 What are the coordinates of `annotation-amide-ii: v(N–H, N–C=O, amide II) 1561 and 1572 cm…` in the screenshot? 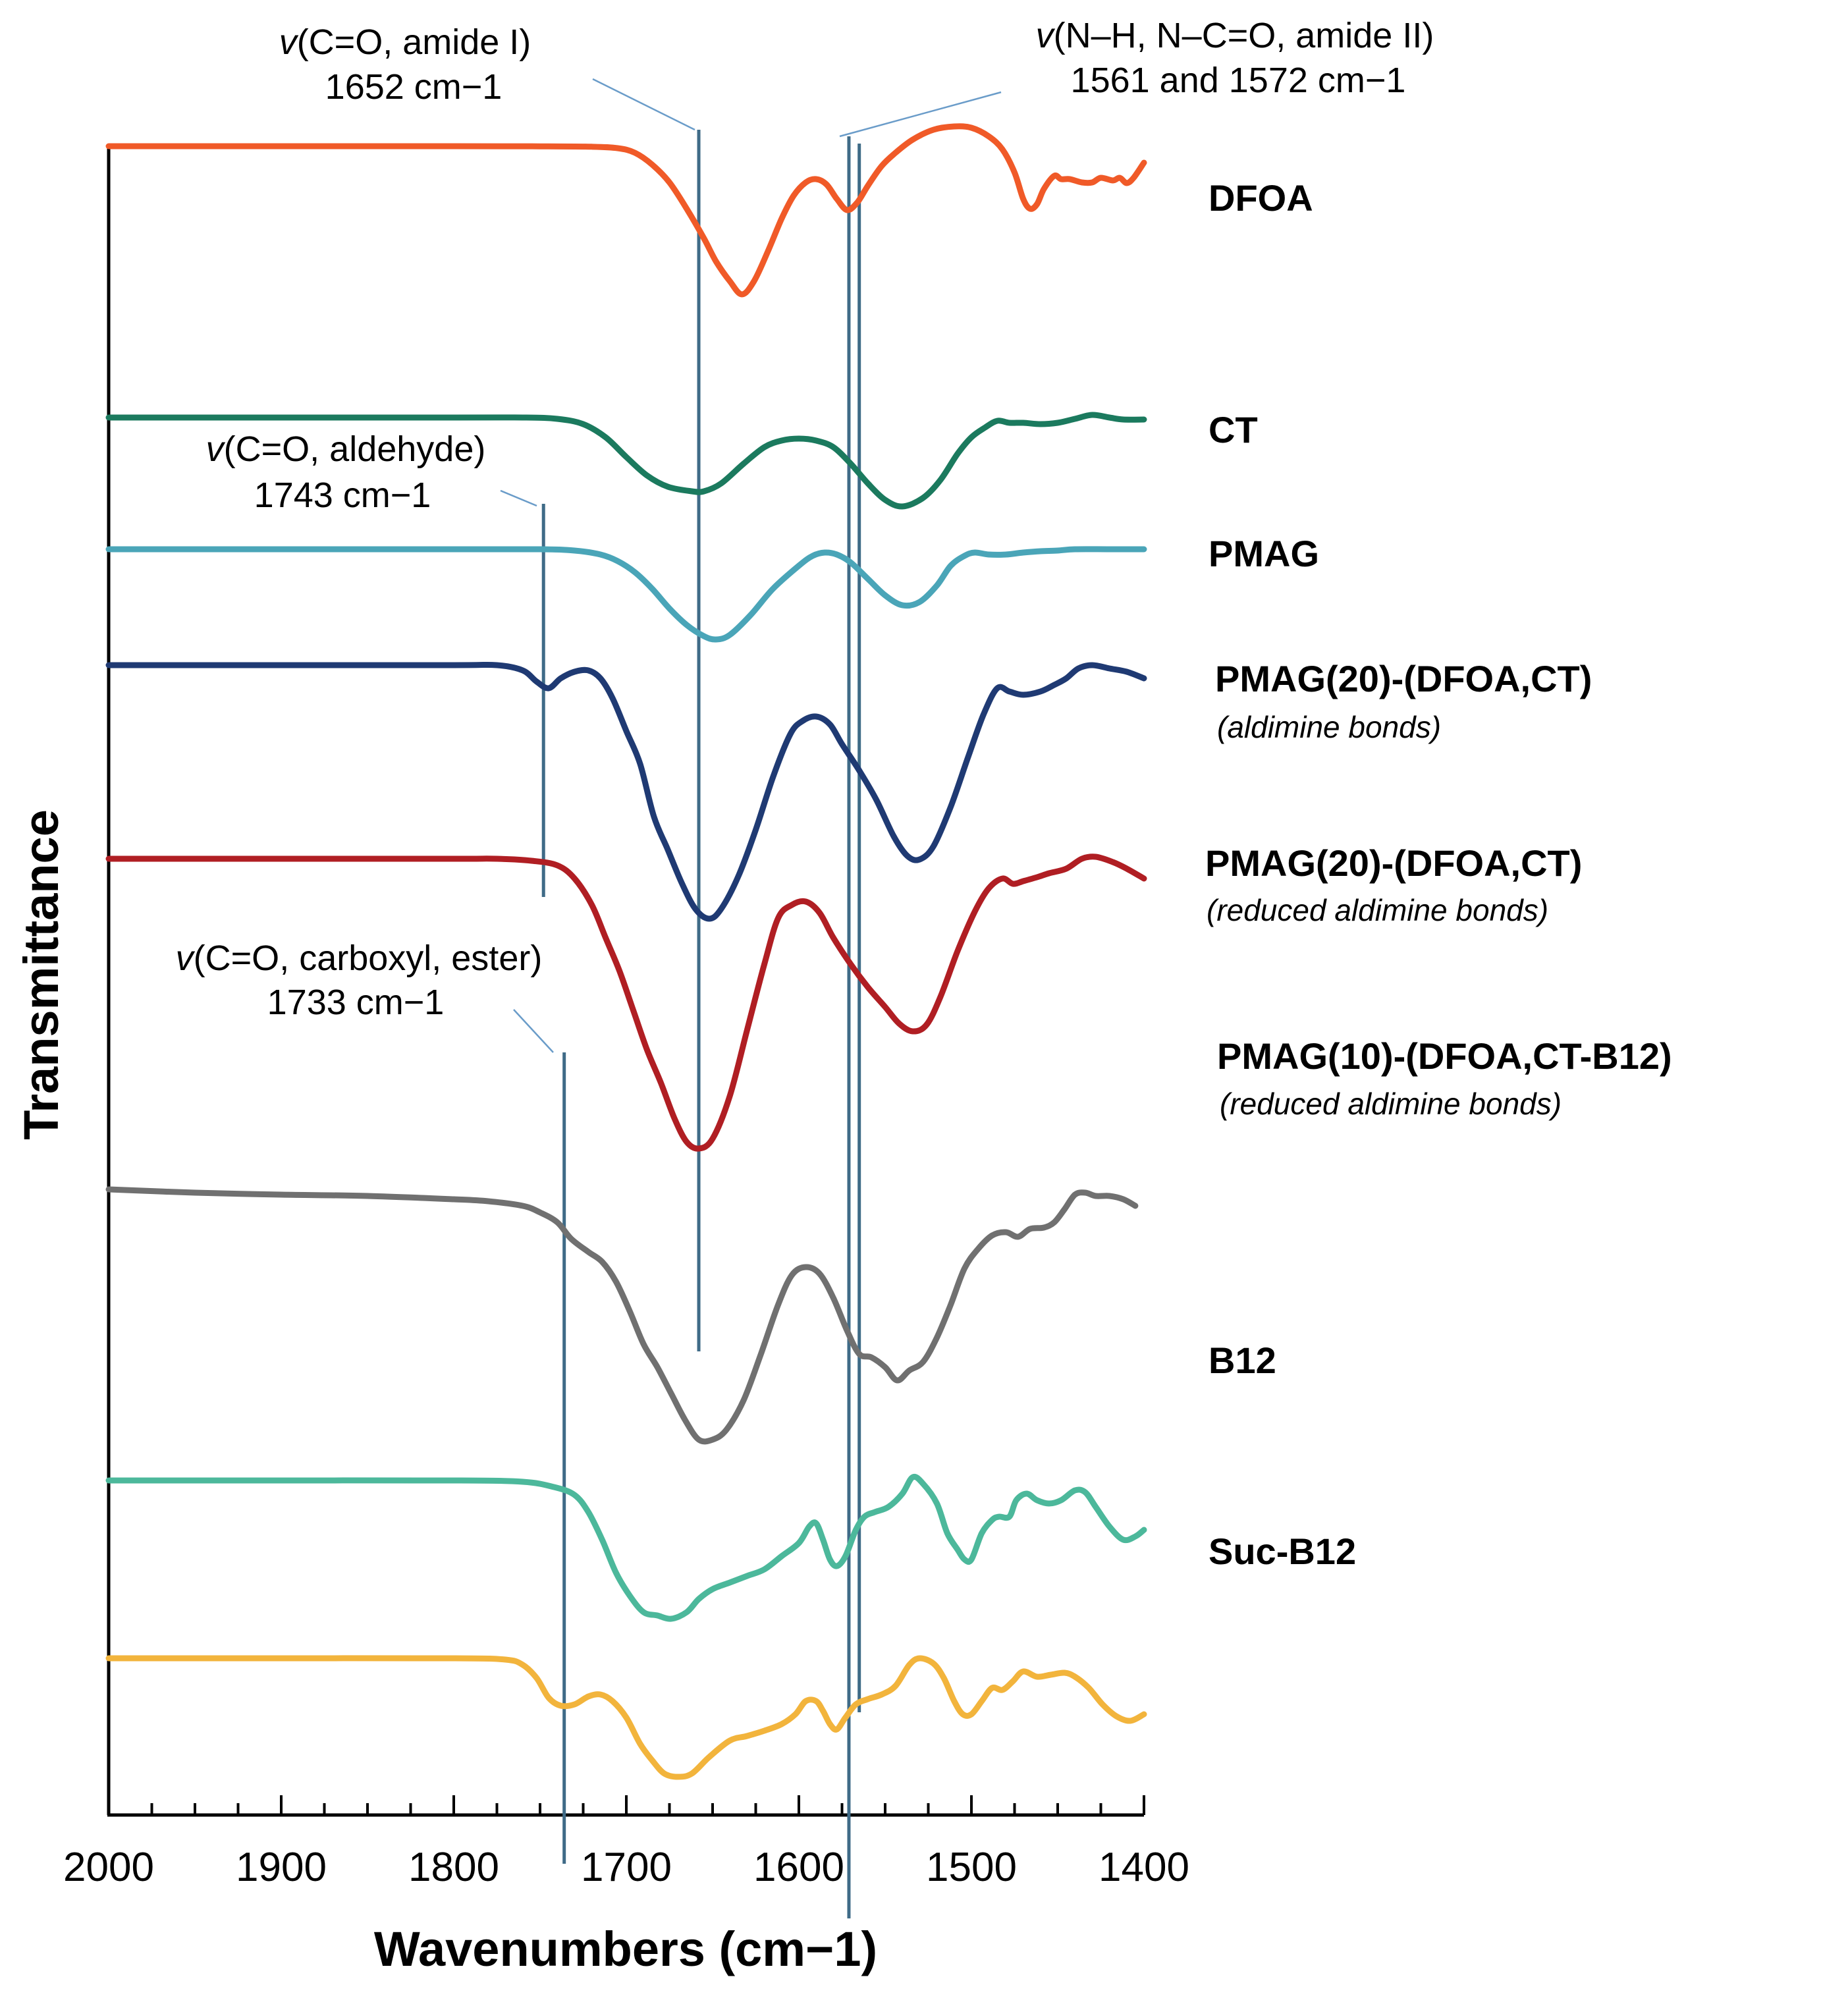 It's located at (1235, 58).